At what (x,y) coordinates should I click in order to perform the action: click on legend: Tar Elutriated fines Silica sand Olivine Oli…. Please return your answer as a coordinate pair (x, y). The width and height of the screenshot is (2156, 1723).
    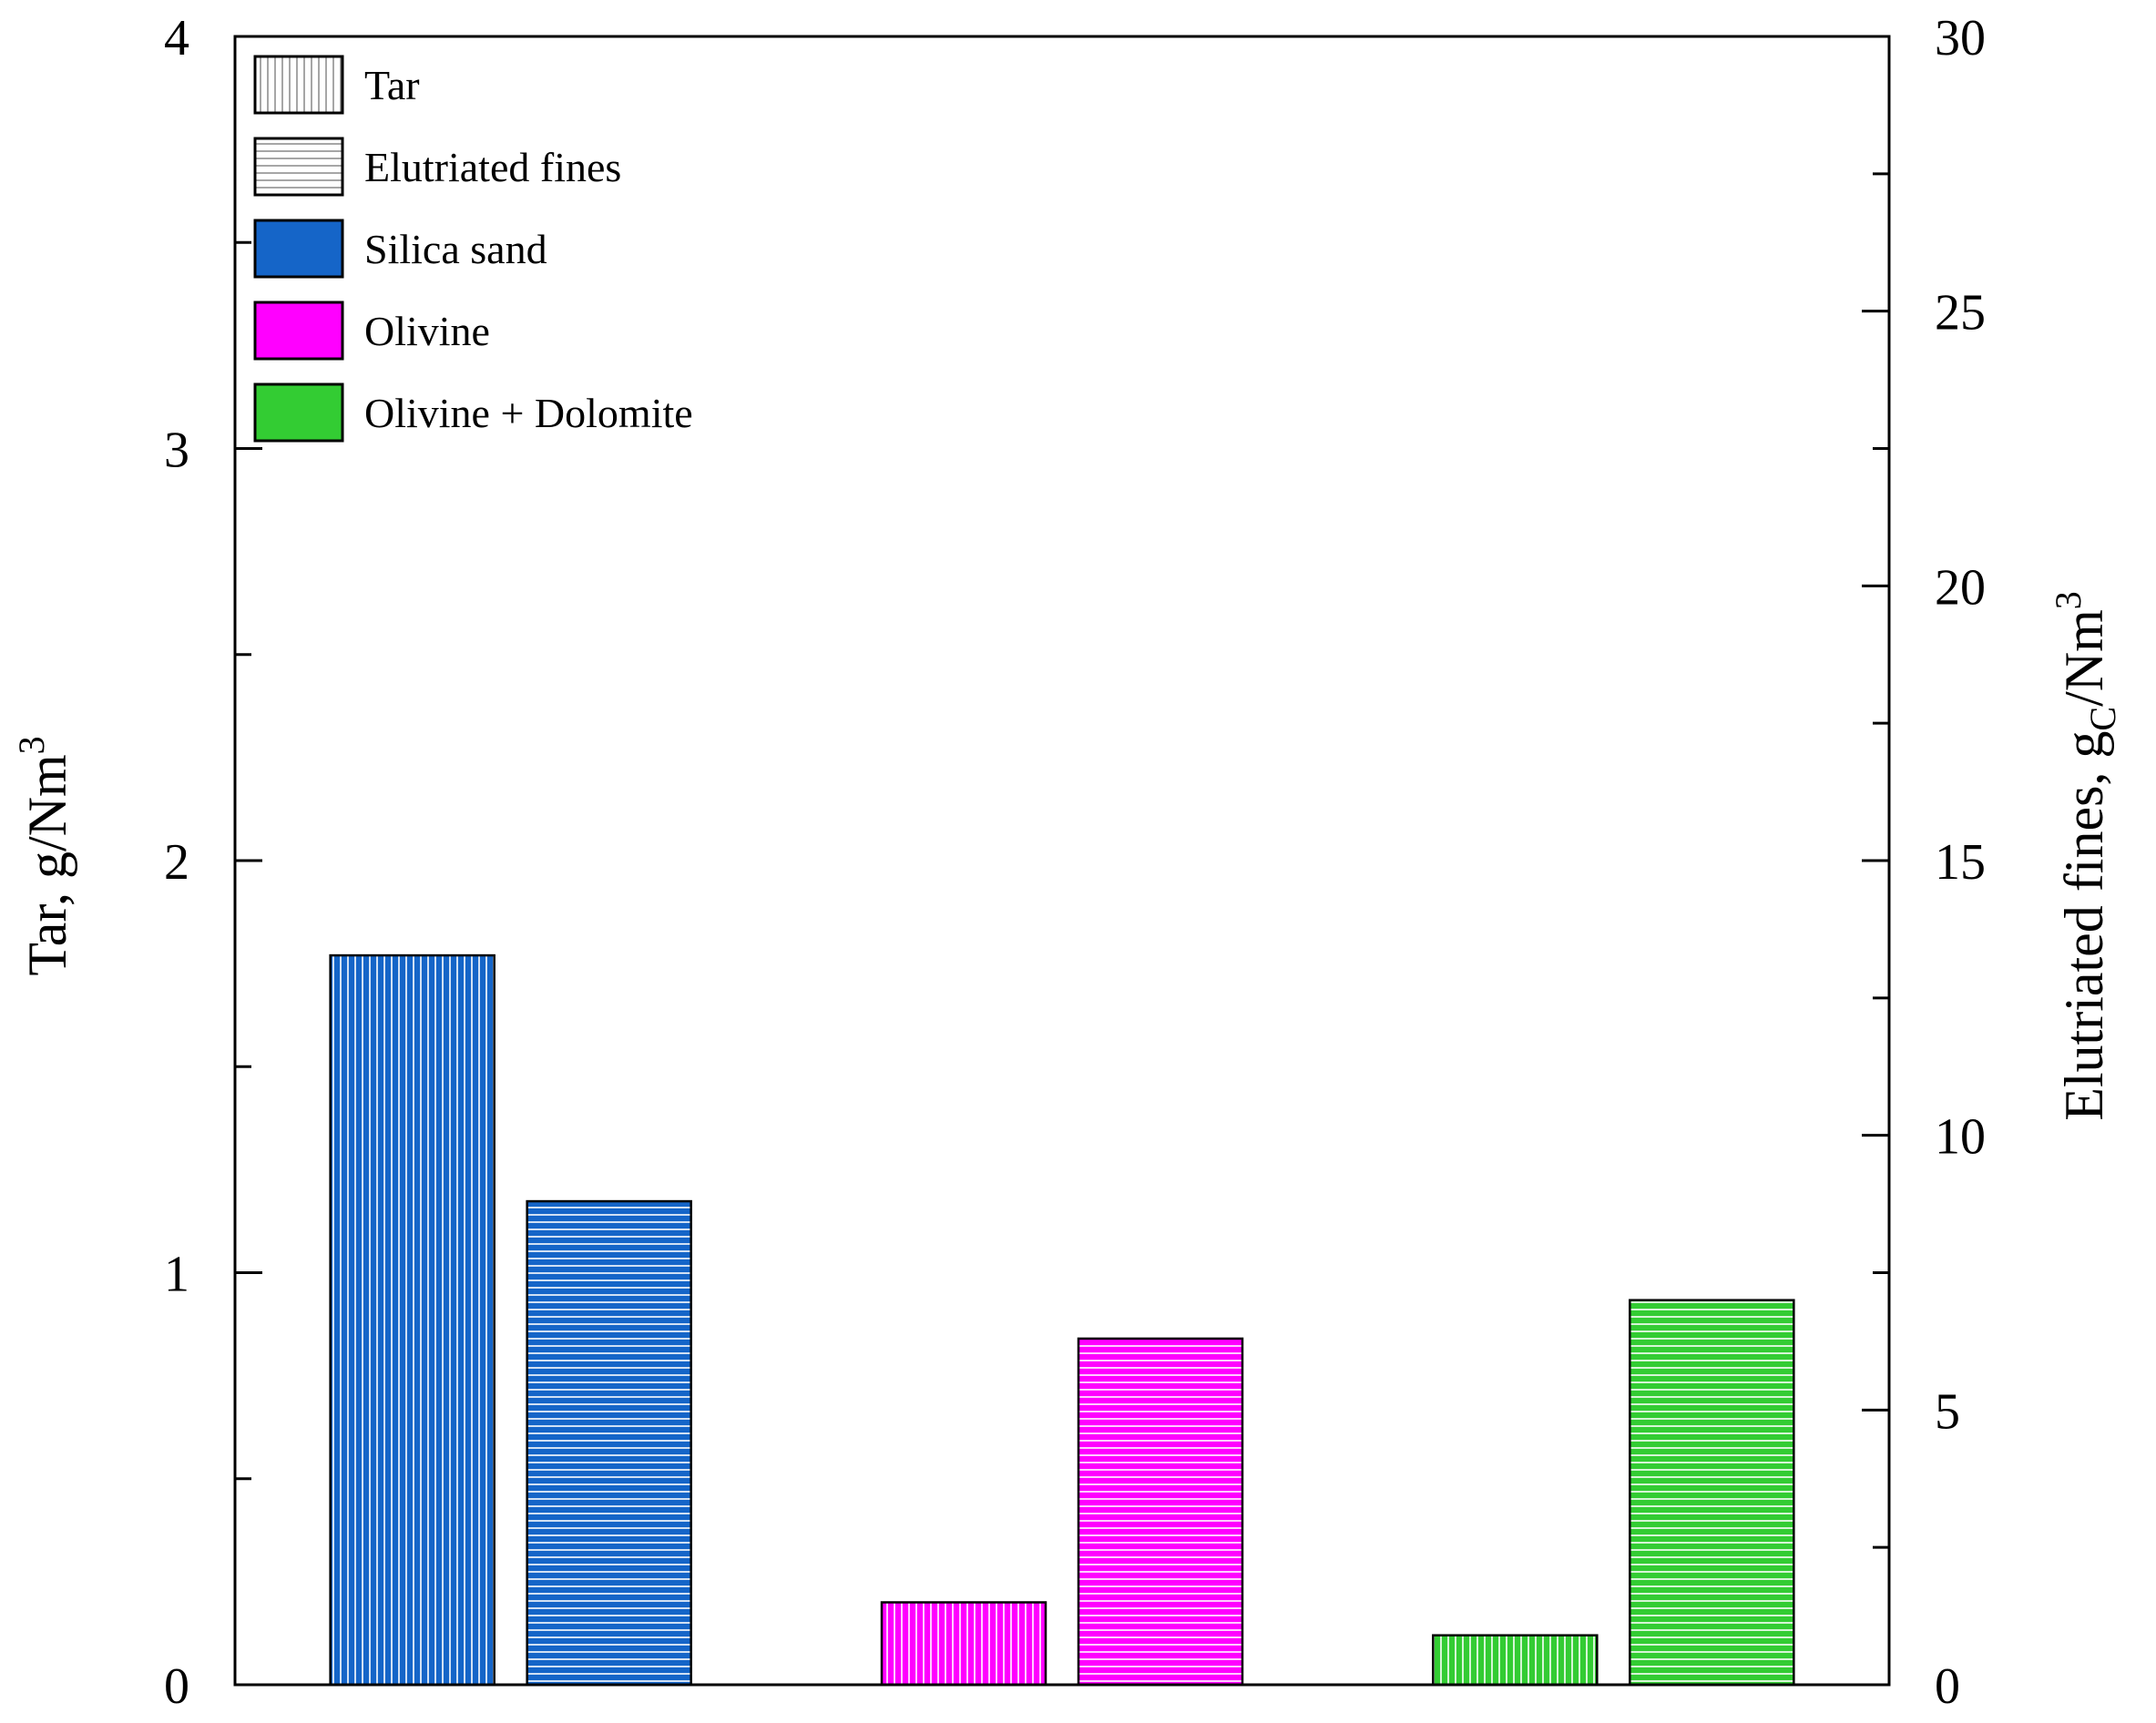
    Looking at the image, I should click on (473, 249).